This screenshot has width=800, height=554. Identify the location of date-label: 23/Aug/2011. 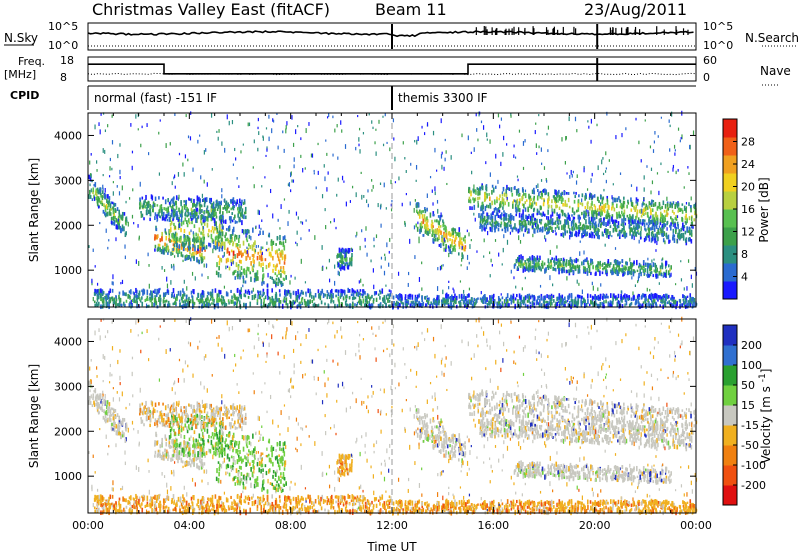
(635, 9).